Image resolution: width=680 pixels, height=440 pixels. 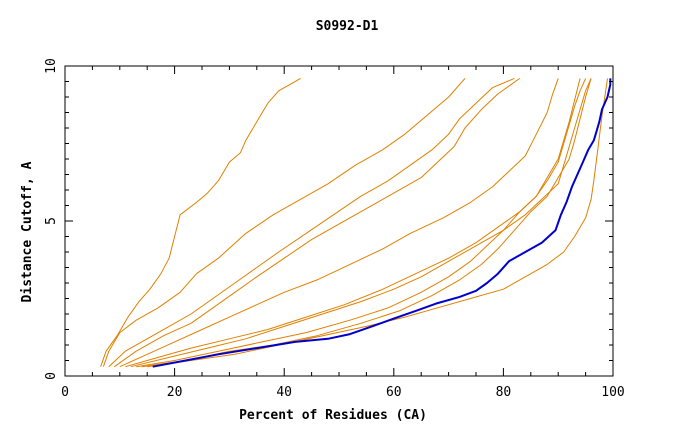 I want to click on x-tick-label: 60, so click(x=394, y=392).